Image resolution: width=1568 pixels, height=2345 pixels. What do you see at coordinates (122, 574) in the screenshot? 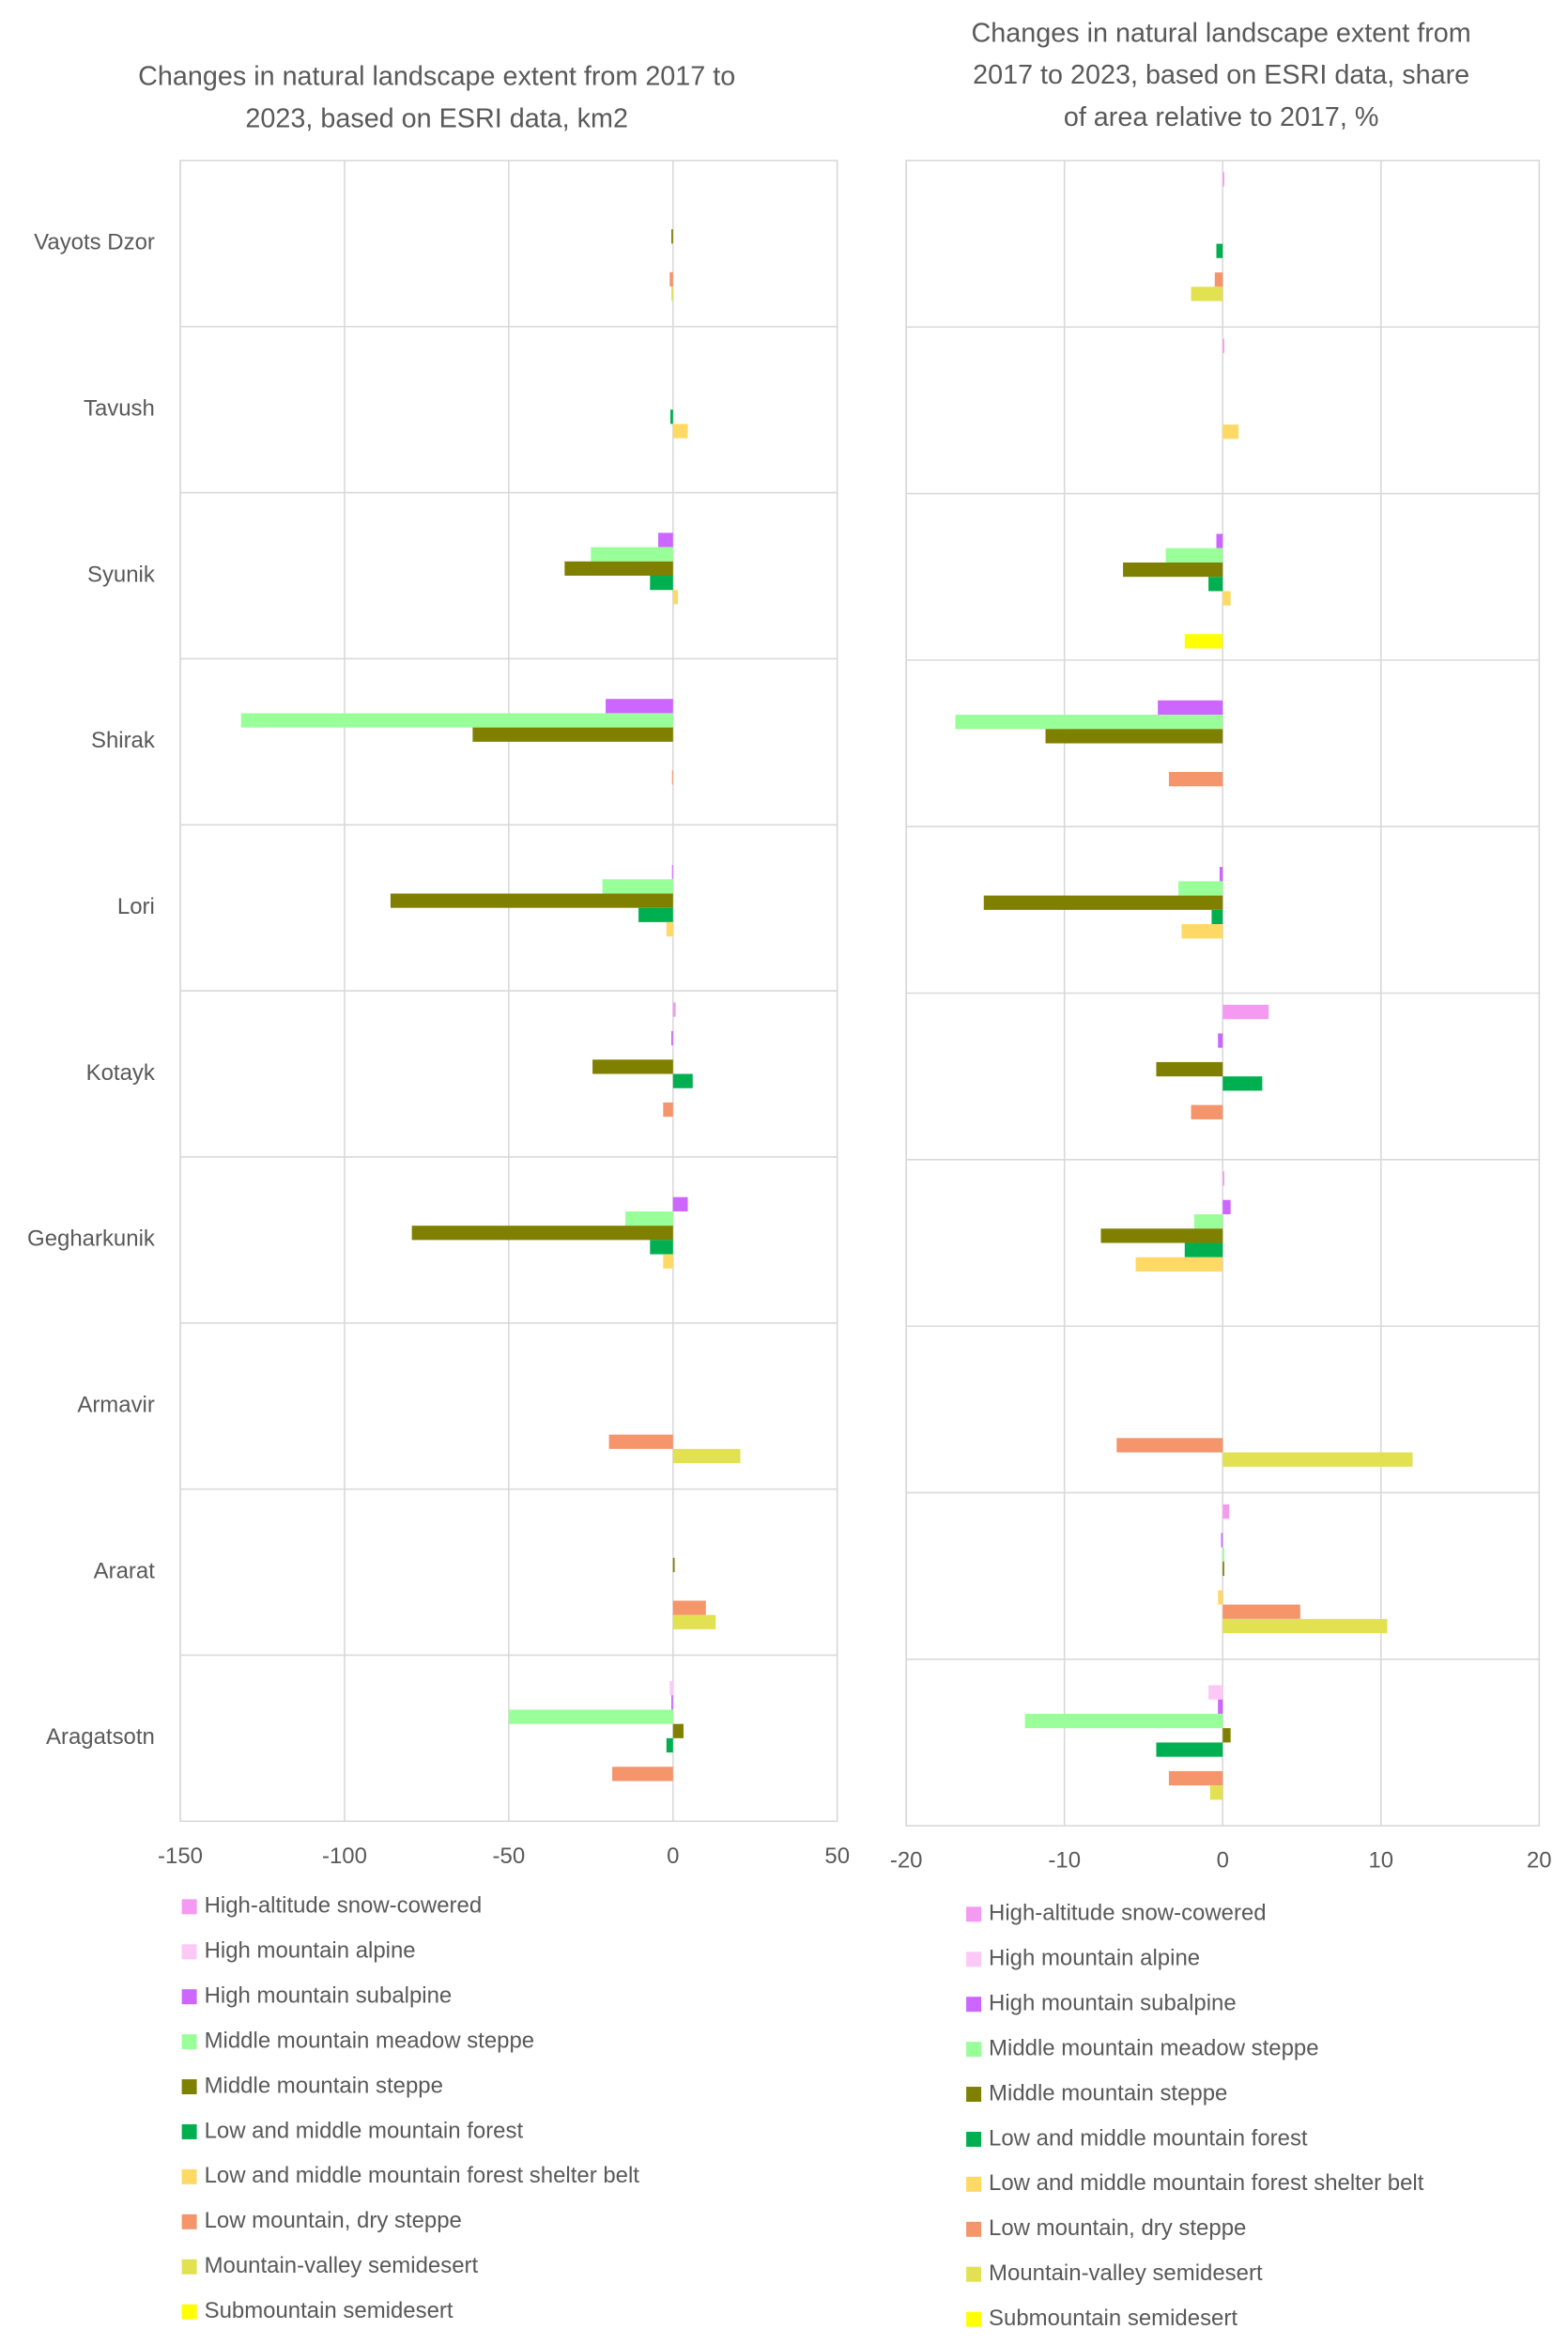
I see `category-label: Syunik` at bounding box center [122, 574].